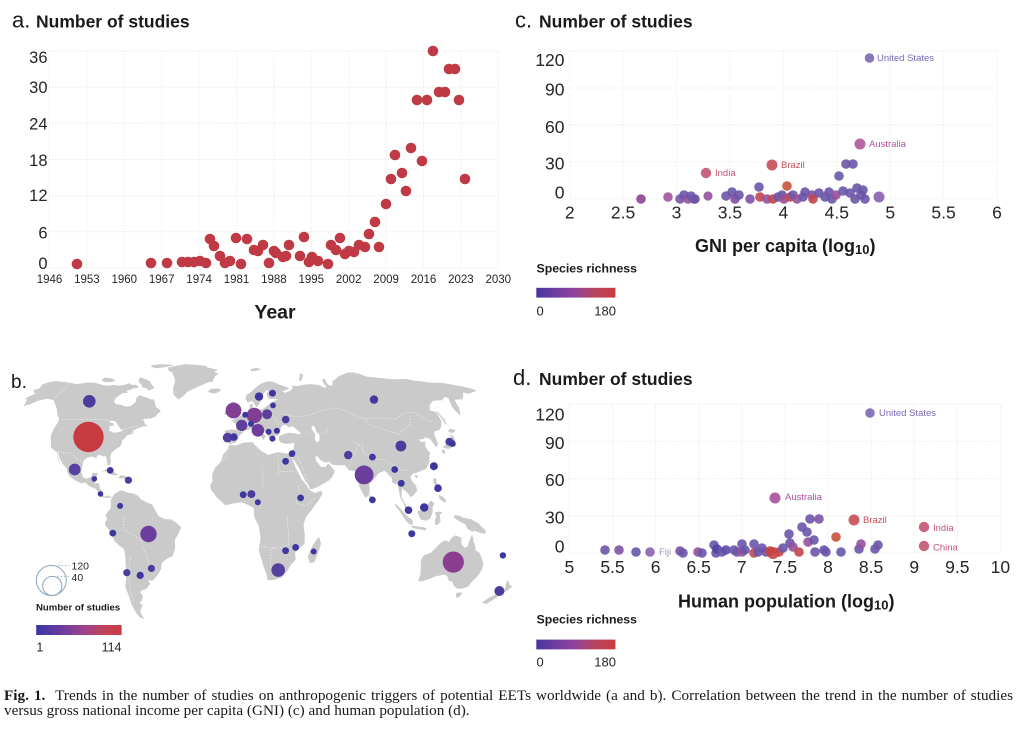  What do you see at coordinates (78, 578) in the screenshot?
I see `svg-text: 40` at bounding box center [78, 578].